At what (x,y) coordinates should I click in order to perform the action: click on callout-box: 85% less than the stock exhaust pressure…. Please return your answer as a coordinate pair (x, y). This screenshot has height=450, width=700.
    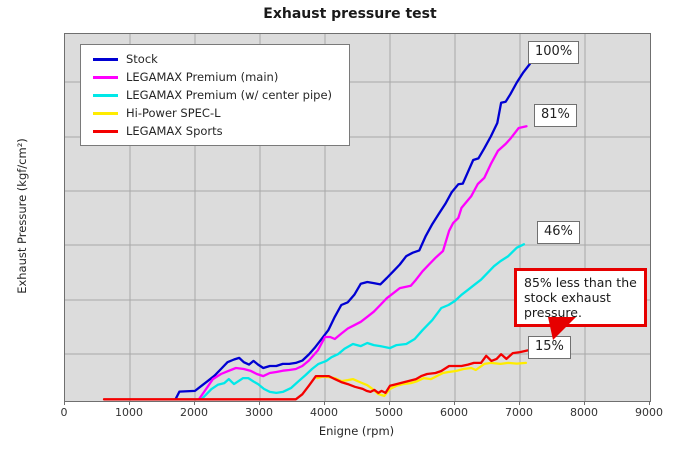
    Looking at the image, I should click on (580, 297).